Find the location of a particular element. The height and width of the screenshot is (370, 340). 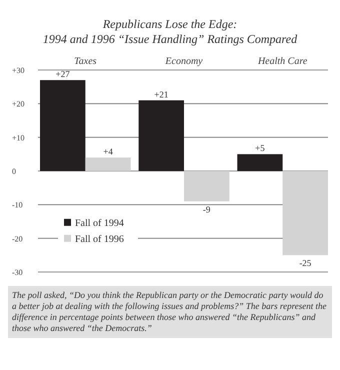

data-label: +21 is located at coordinates (161, 94).